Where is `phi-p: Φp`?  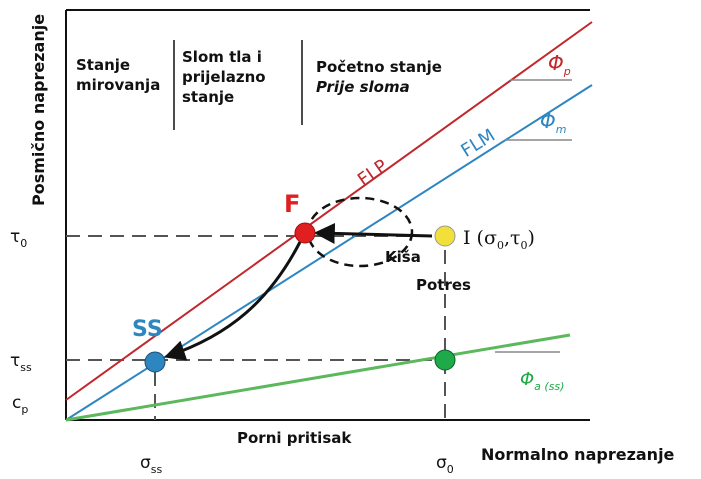 phi-p: Φp is located at coordinates (559, 64).